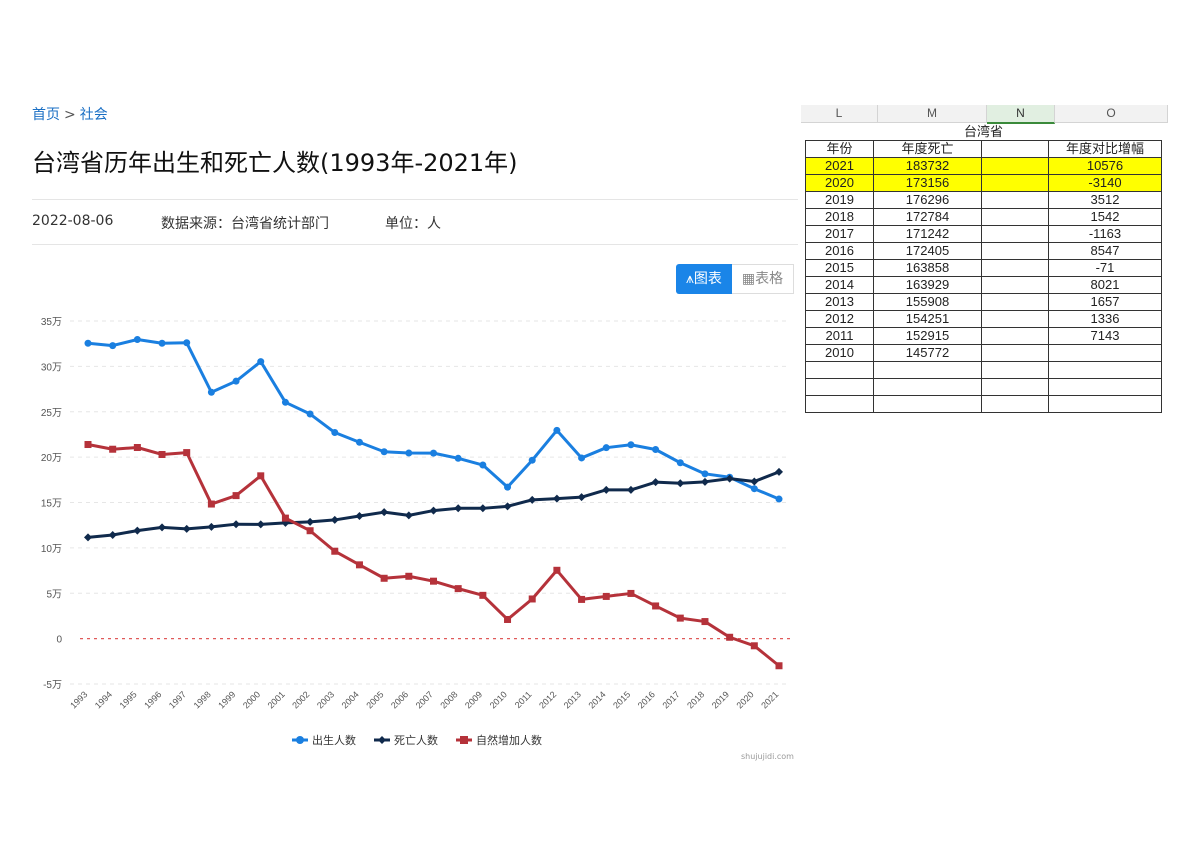 This screenshot has height=848, width=1199. What do you see at coordinates (839, 114) in the screenshot?
I see `column-header-l: L` at bounding box center [839, 114].